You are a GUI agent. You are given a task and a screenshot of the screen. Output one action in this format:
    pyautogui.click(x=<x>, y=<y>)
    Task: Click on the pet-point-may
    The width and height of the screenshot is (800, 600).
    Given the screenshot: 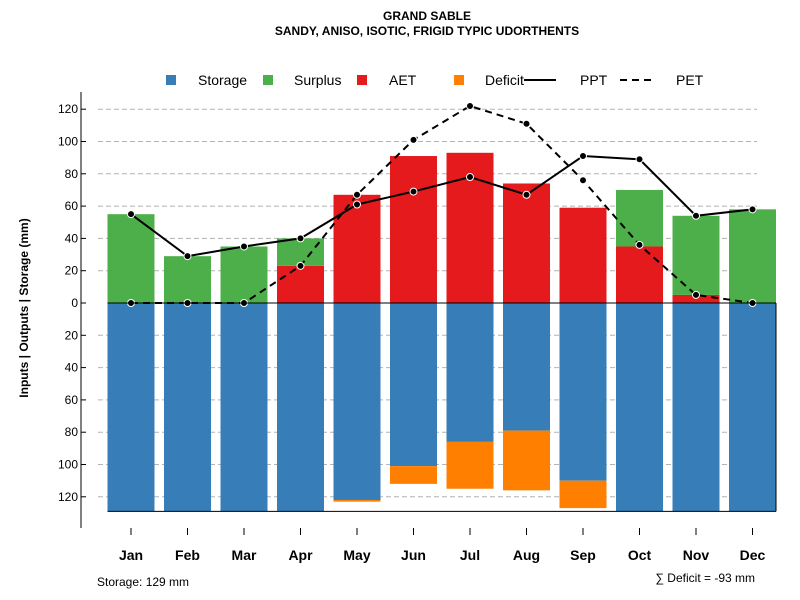 What is the action you would take?
    pyautogui.click(x=357, y=194)
    